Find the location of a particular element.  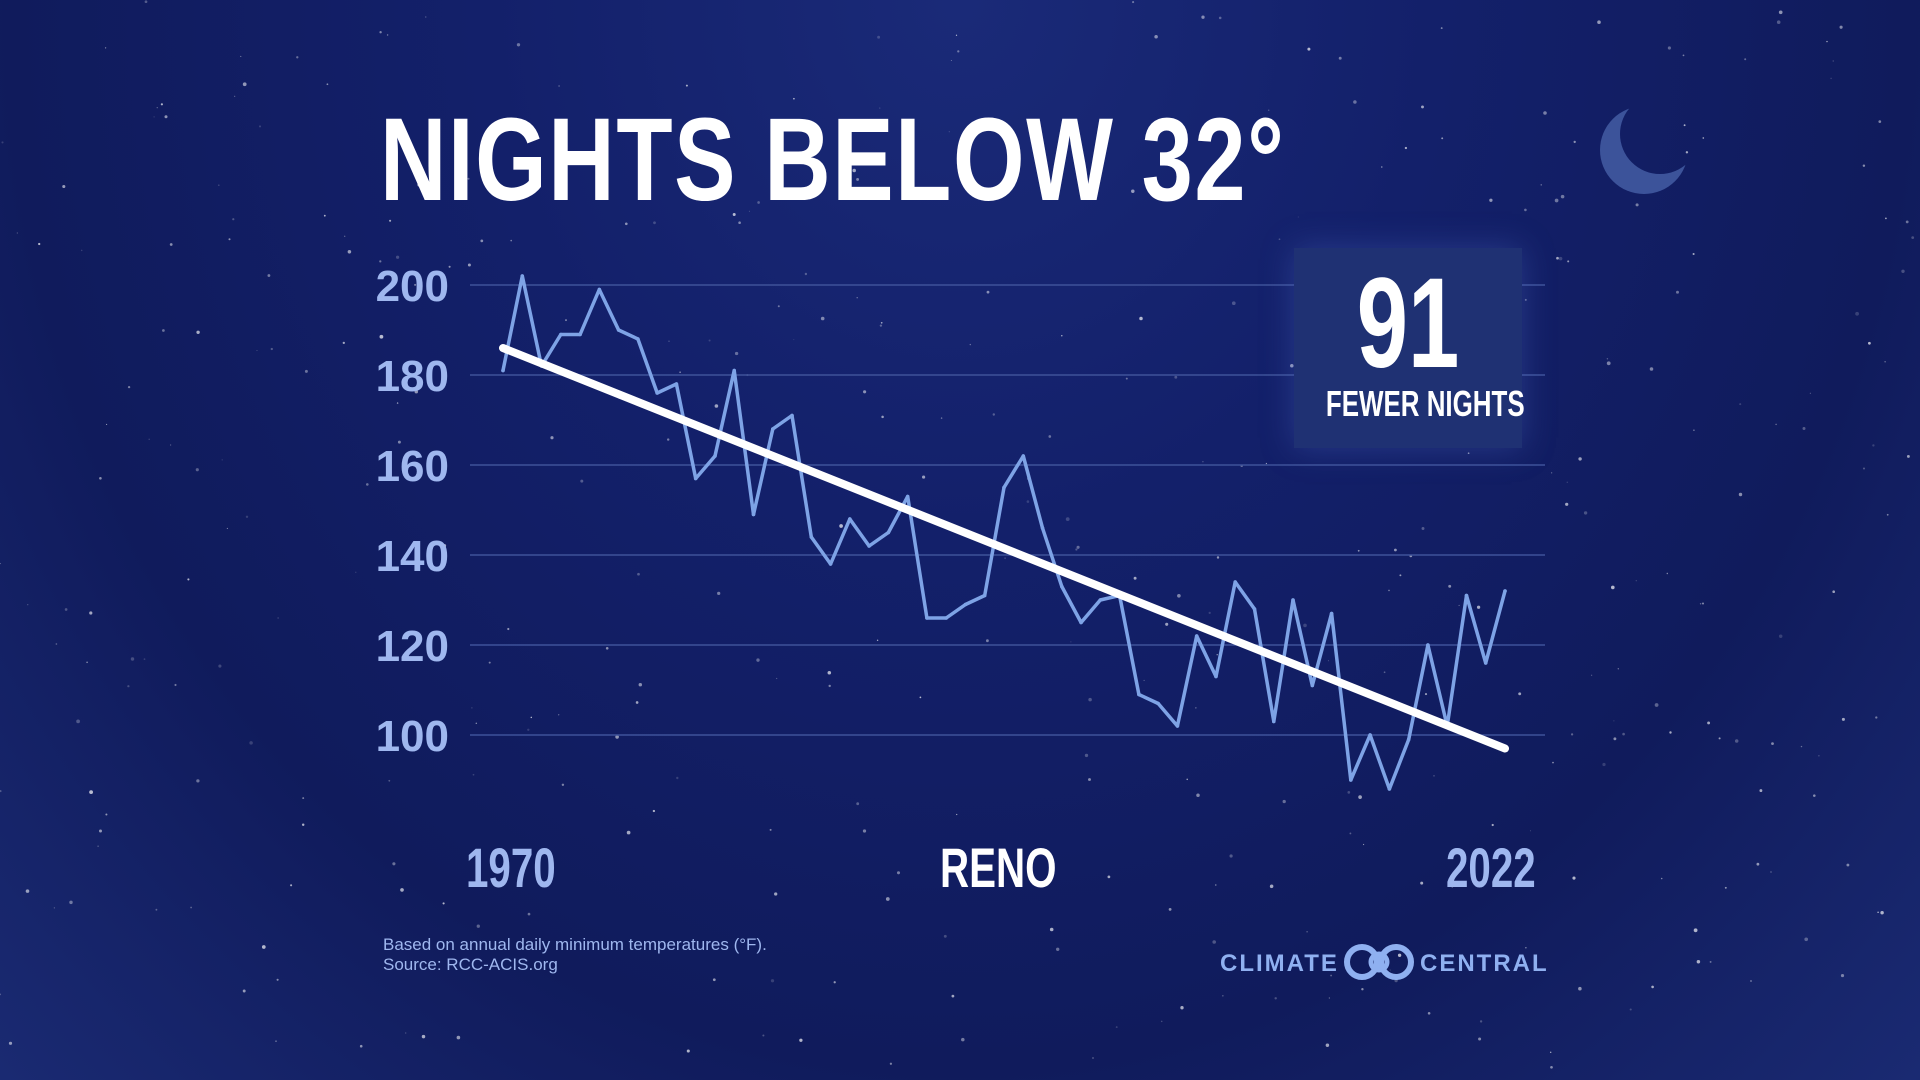

y-tick-label: 140 is located at coordinates (412, 556).